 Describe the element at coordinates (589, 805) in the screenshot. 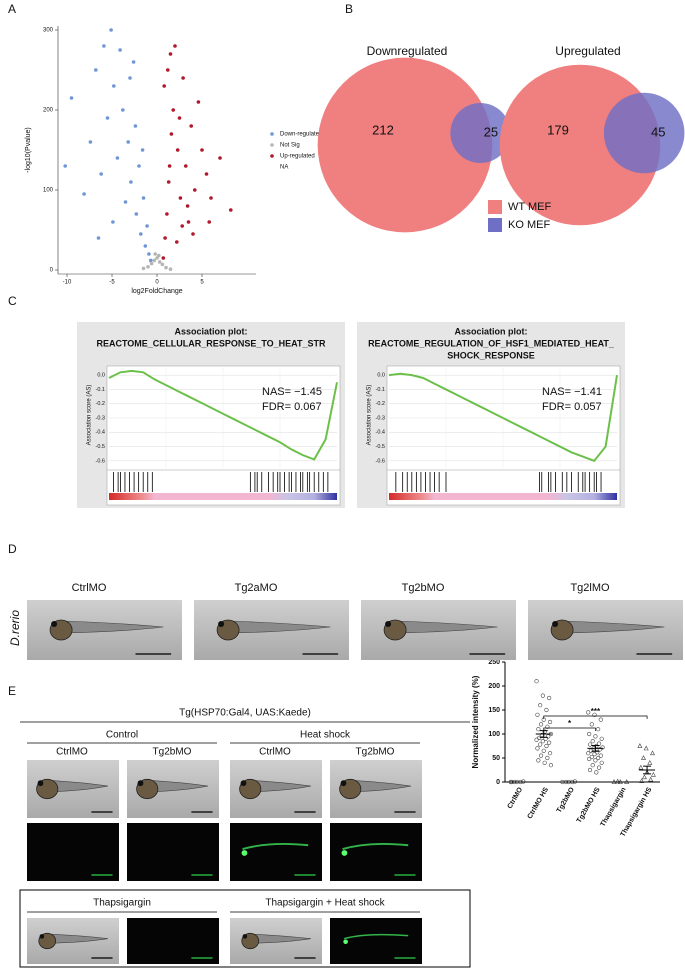

I see `x-tick-label: Tg2bMO HS` at that location.